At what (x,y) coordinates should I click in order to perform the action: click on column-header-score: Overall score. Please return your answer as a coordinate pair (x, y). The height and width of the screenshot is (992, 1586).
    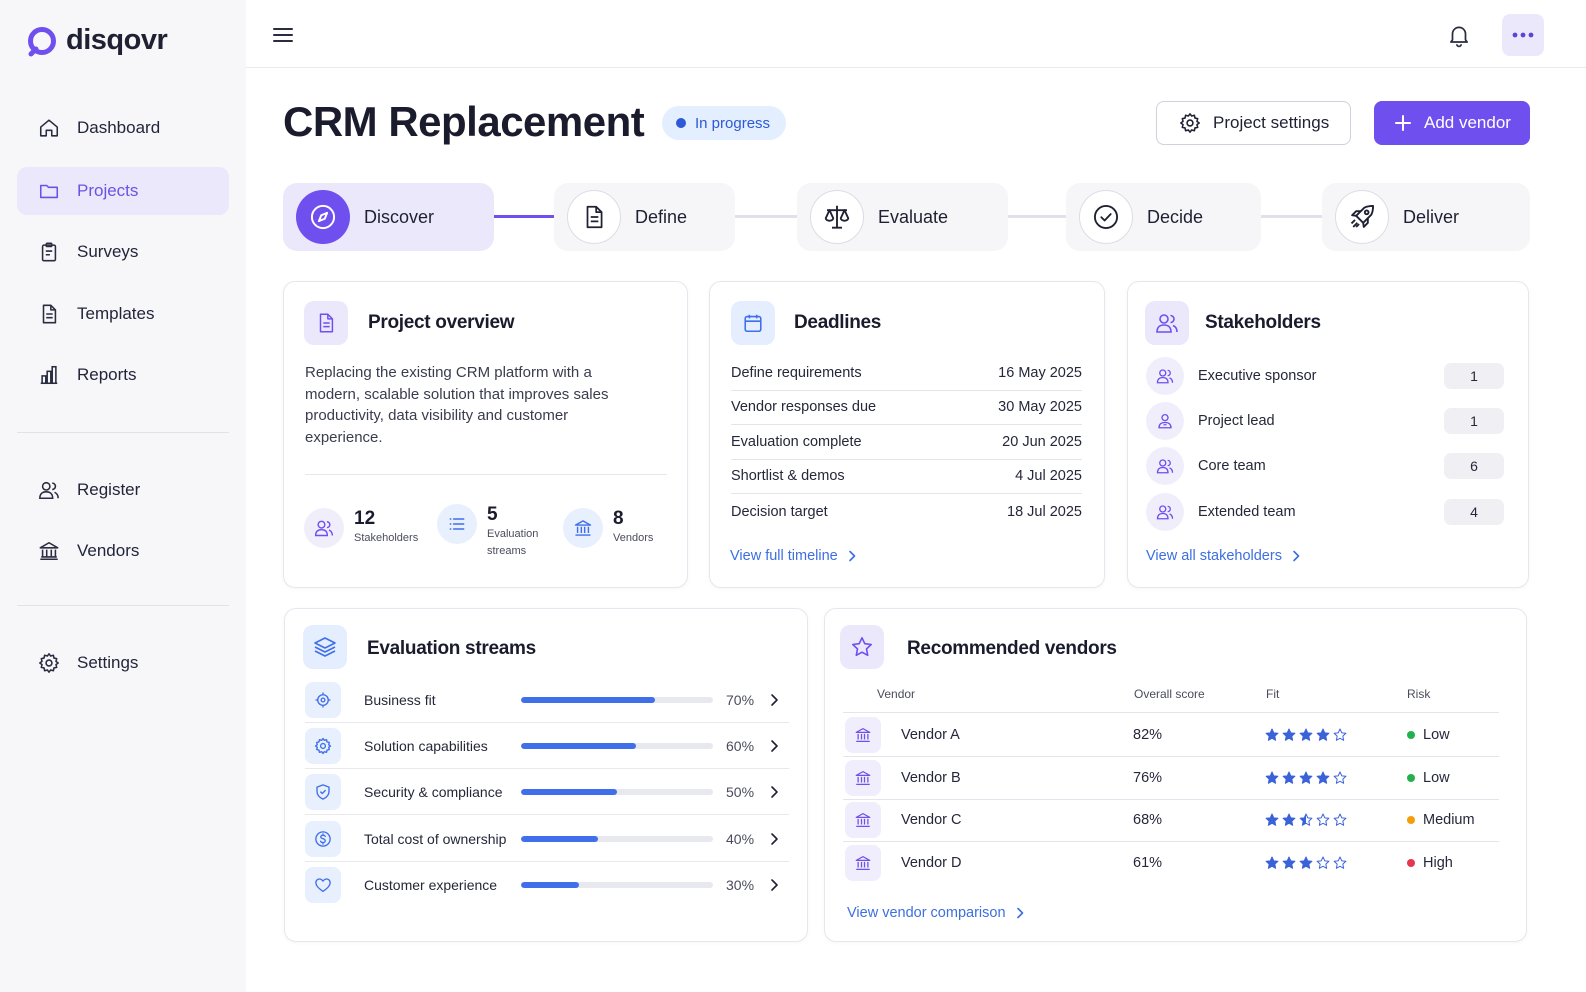
    Looking at the image, I should click on (1169, 694).